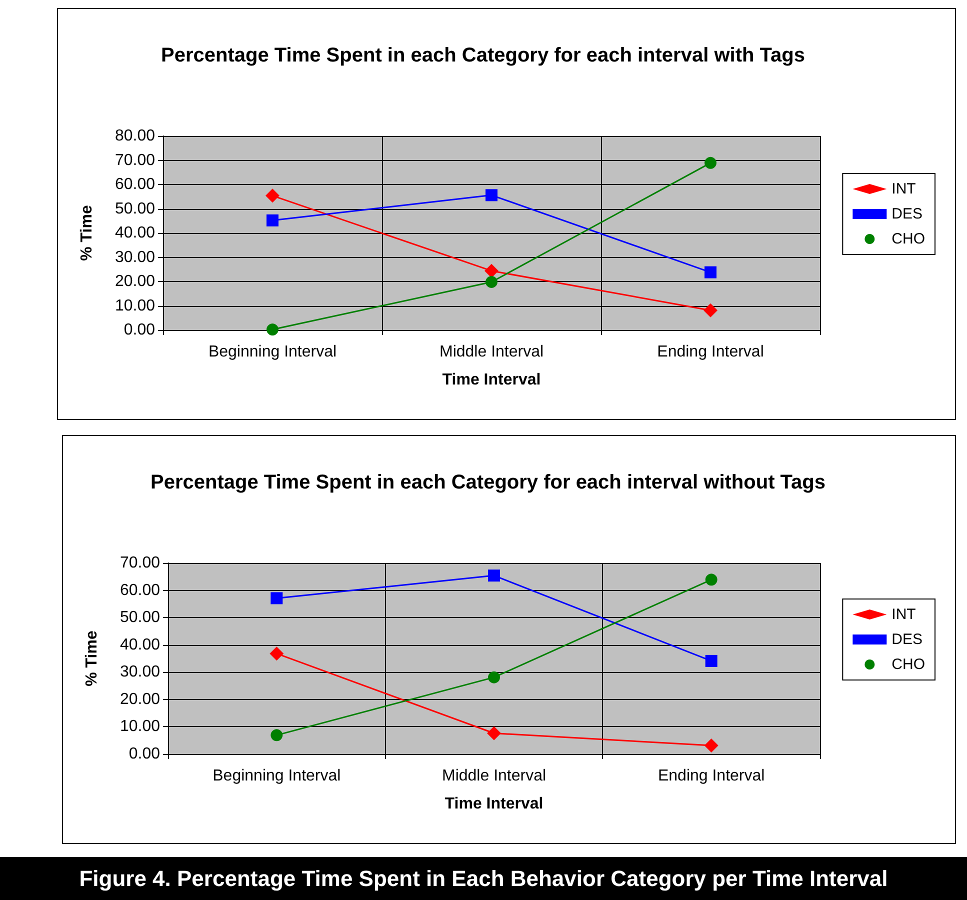  Describe the element at coordinates (483, 878) in the screenshot. I see `caption: Figure 4. Percentage Time Spent in Each Behavior Category per Time Interval` at that location.